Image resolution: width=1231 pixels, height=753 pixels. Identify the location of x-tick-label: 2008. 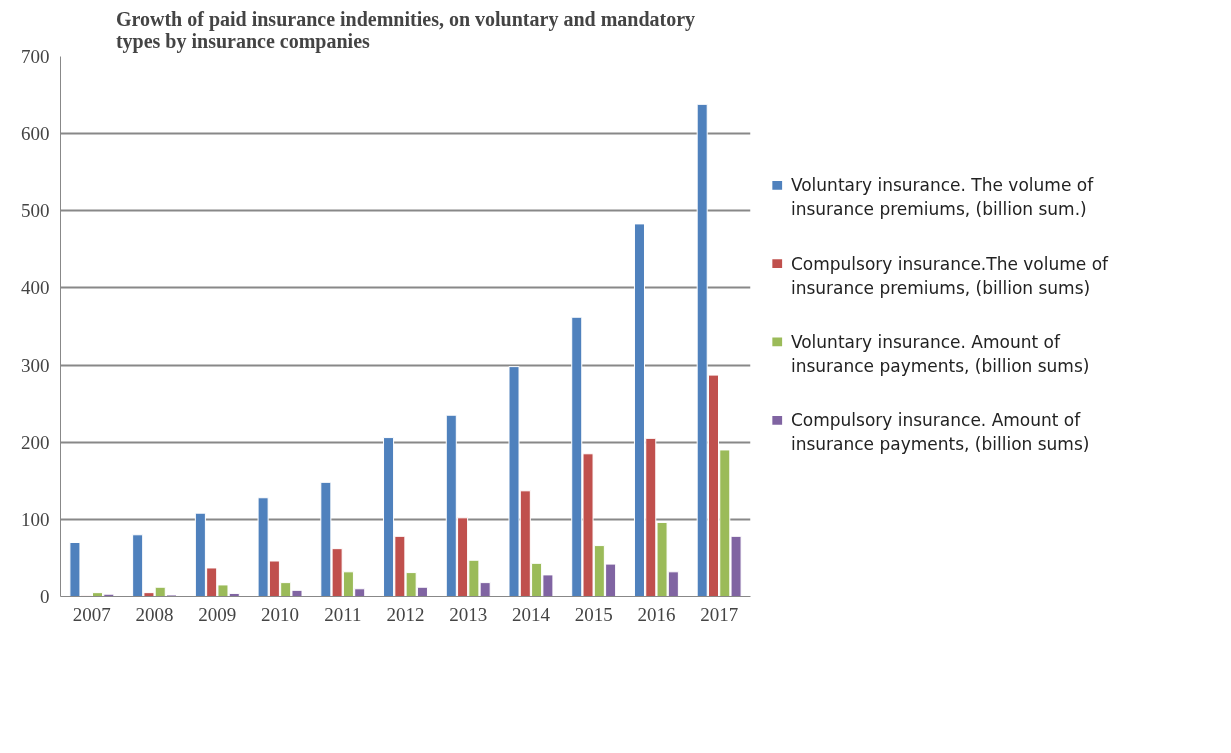
(154, 614).